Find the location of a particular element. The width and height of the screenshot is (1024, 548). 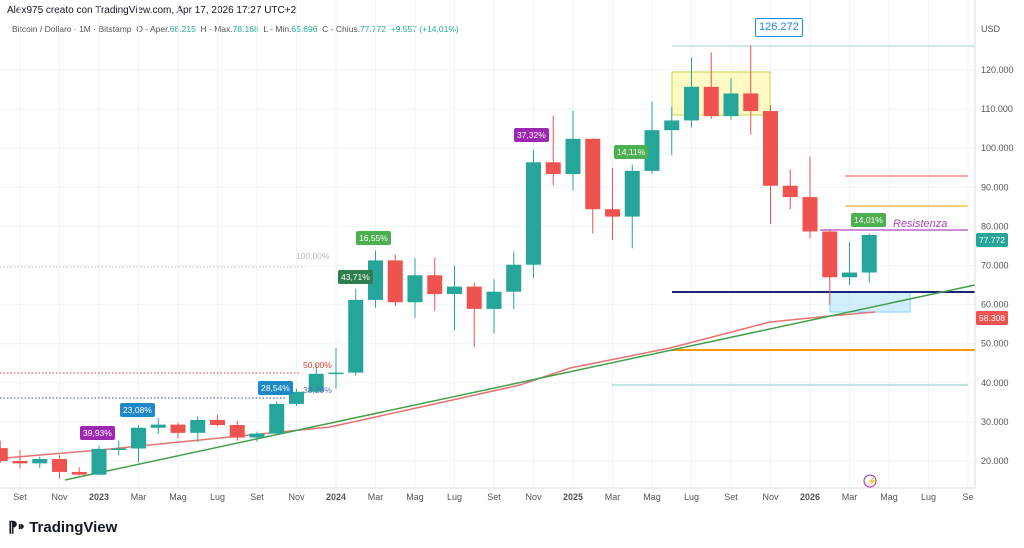

tradingview-logo: ⁋⁍ TradingView is located at coordinates (62, 527).